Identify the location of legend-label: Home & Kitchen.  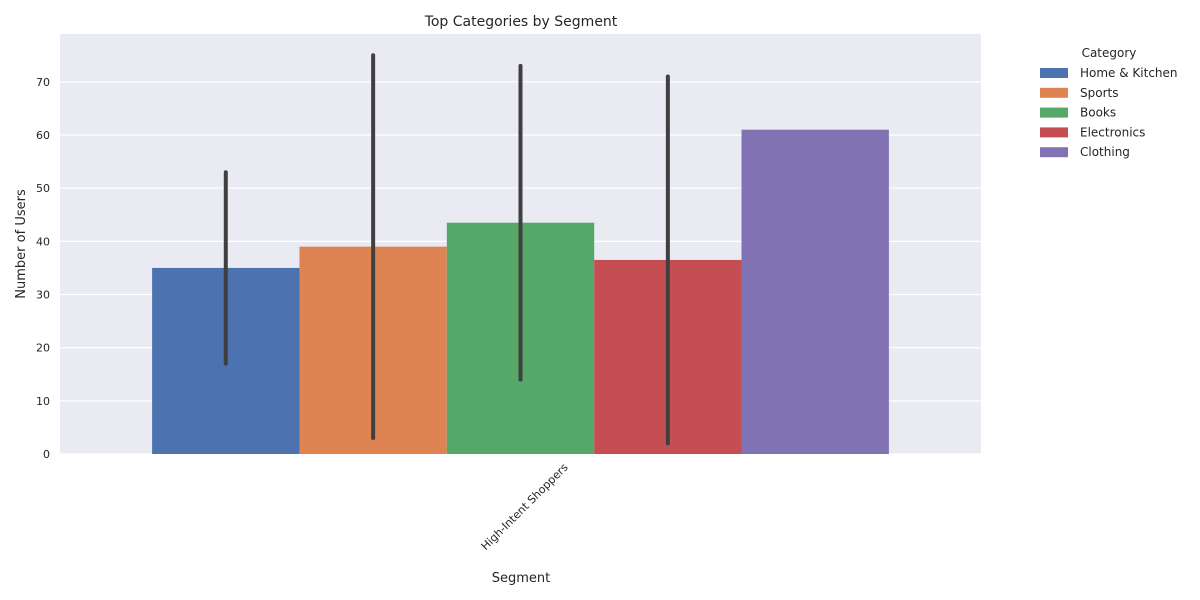
(1129, 73).